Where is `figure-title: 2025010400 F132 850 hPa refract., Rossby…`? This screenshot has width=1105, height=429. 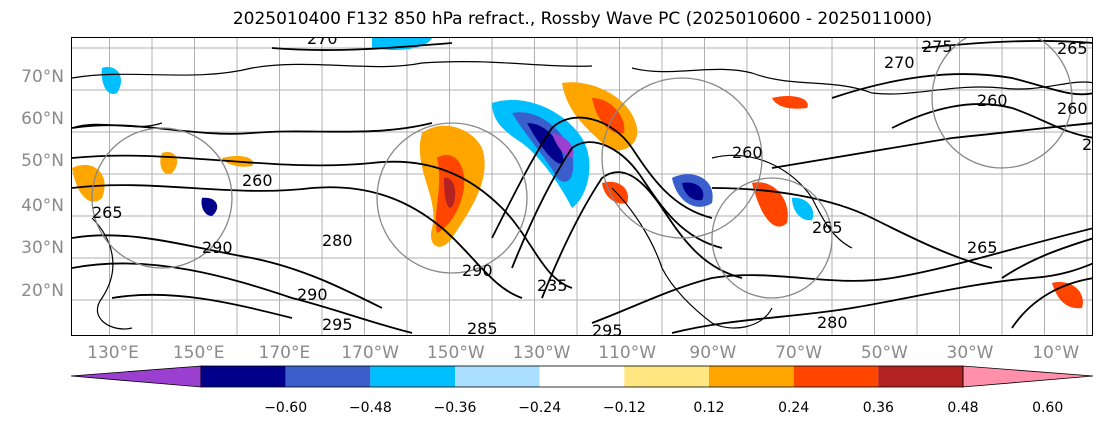
figure-title: 2025010400 F132 850 hPa refract., Rossby… is located at coordinates (582, 19).